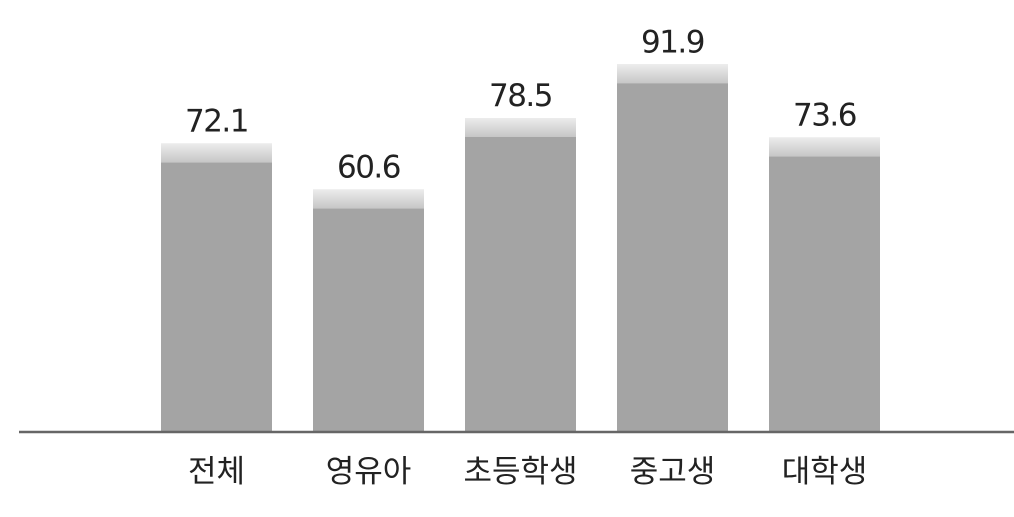  I want to click on data-label: 73.6, so click(824, 116).